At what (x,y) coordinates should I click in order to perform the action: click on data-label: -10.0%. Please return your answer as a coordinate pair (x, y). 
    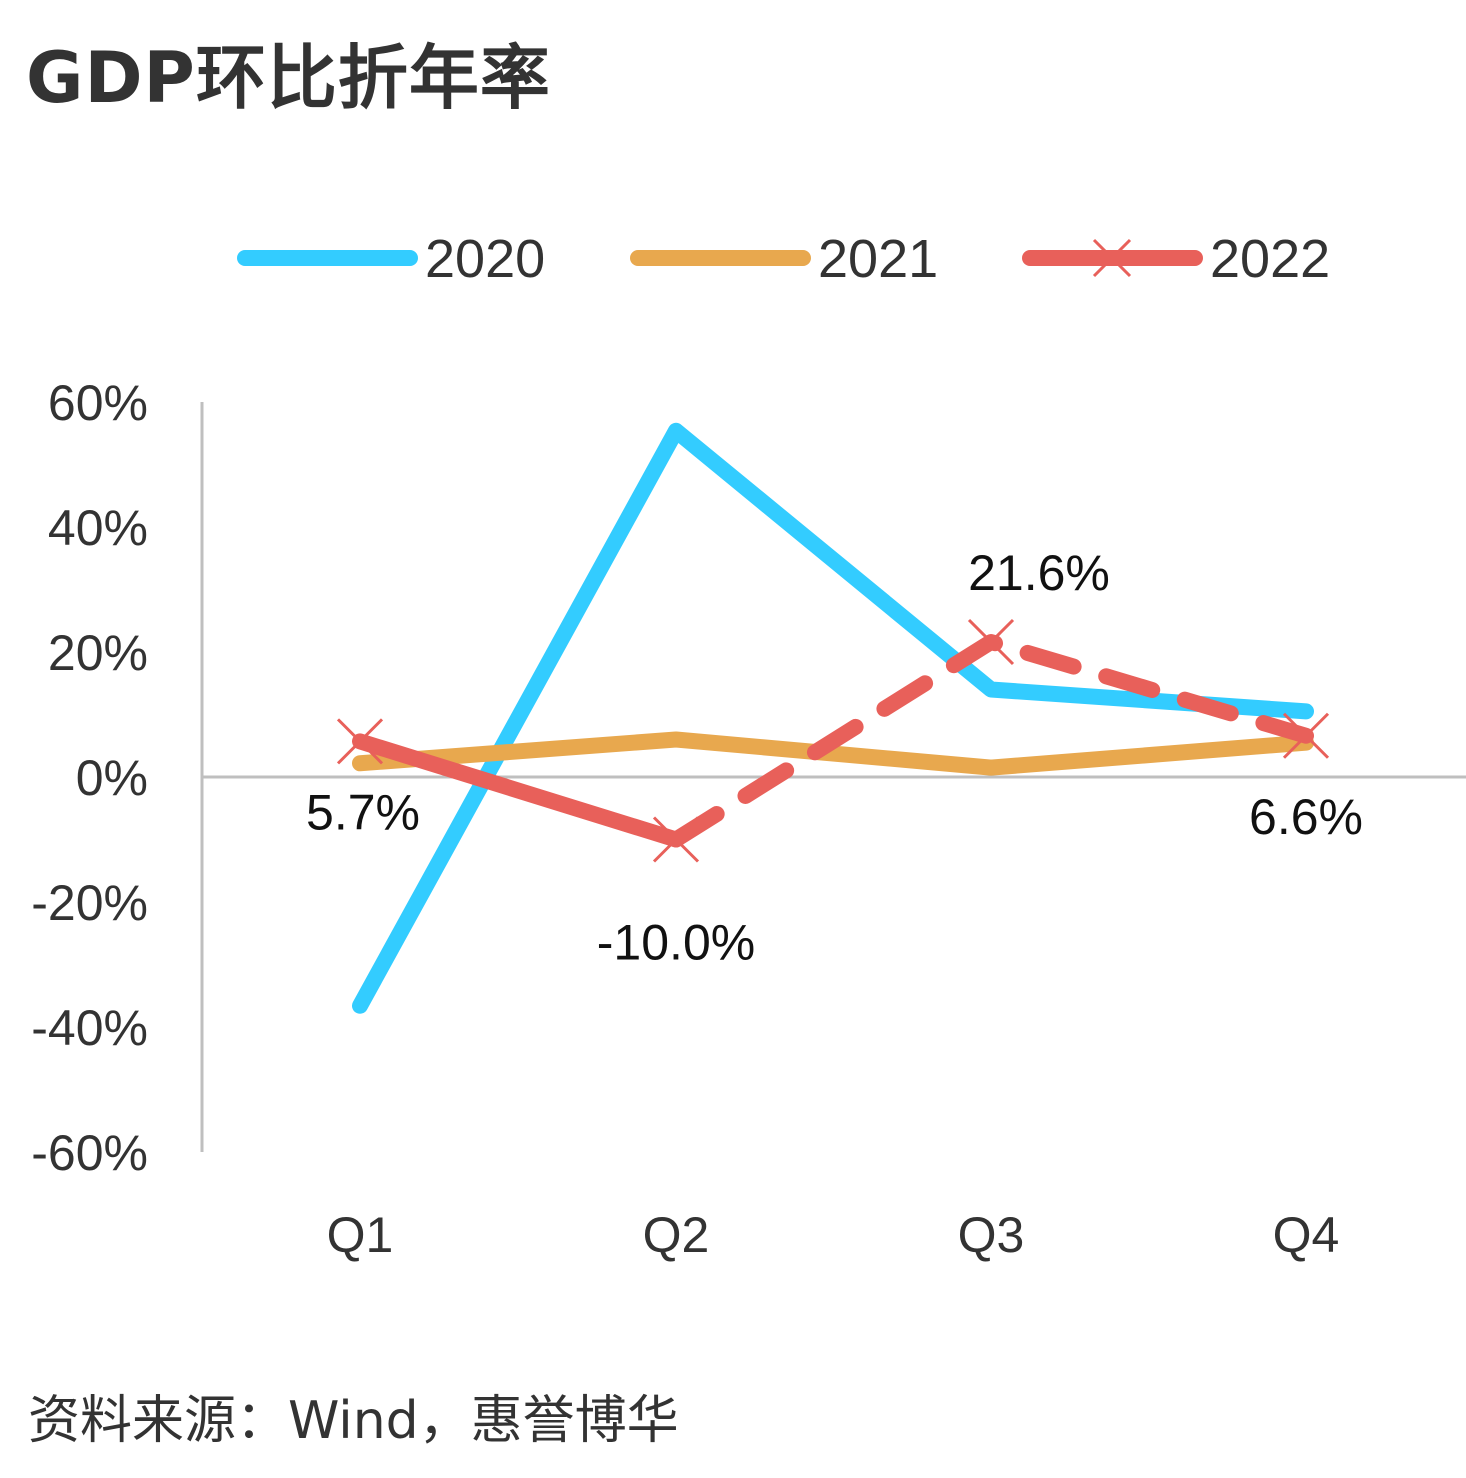
    Looking at the image, I should click on (676, 943).